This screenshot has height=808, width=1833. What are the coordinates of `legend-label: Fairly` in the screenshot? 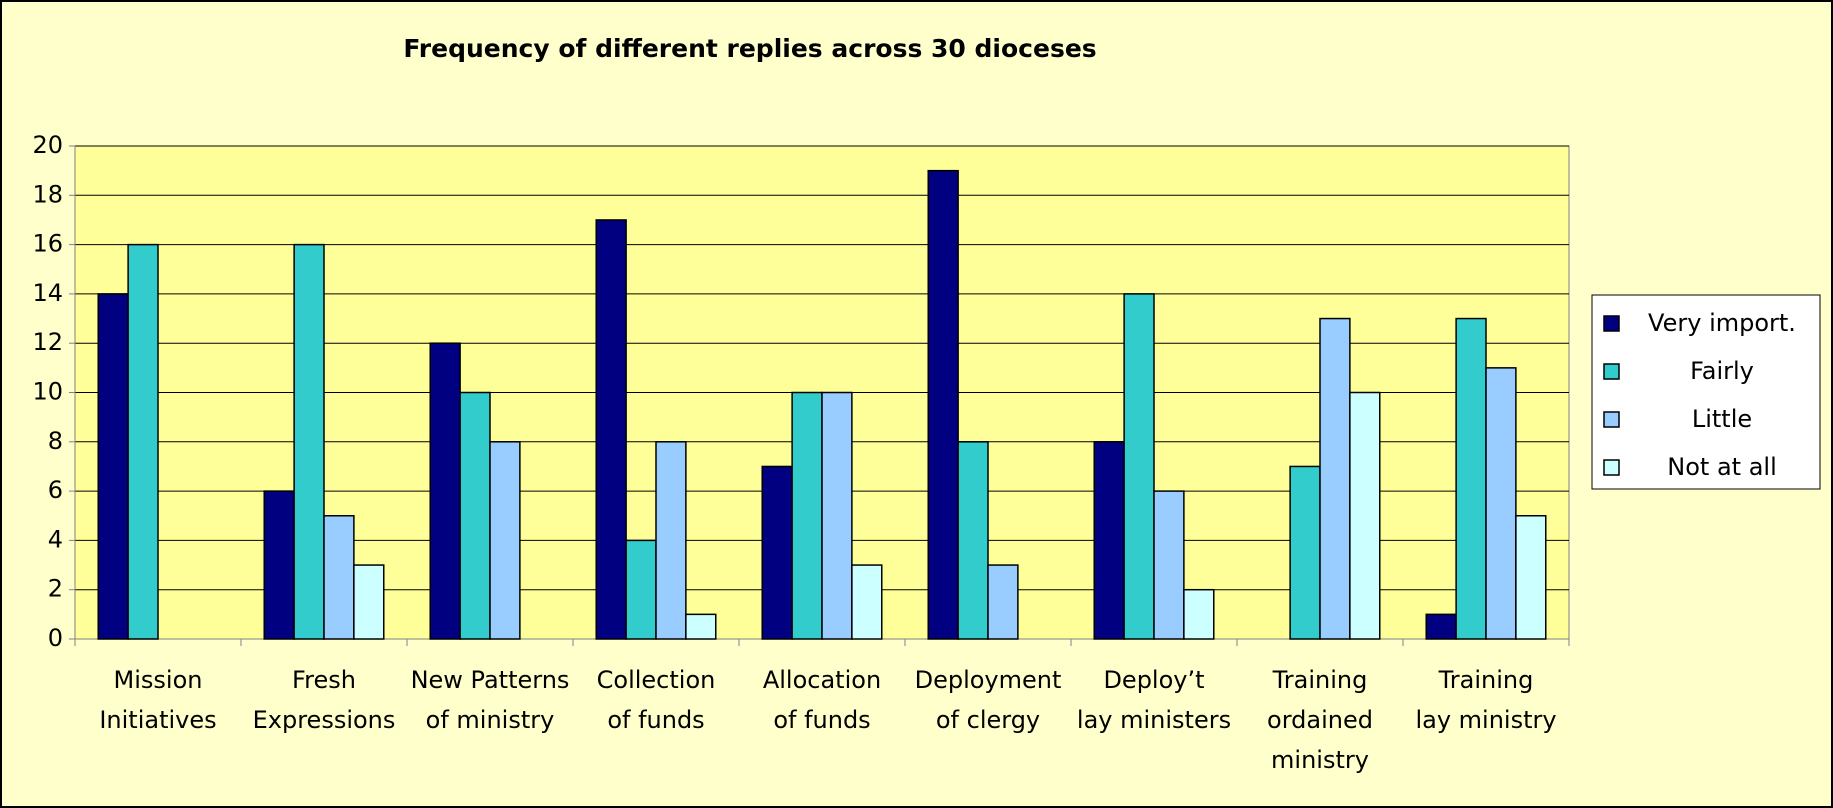 It's located at (1722, 371).